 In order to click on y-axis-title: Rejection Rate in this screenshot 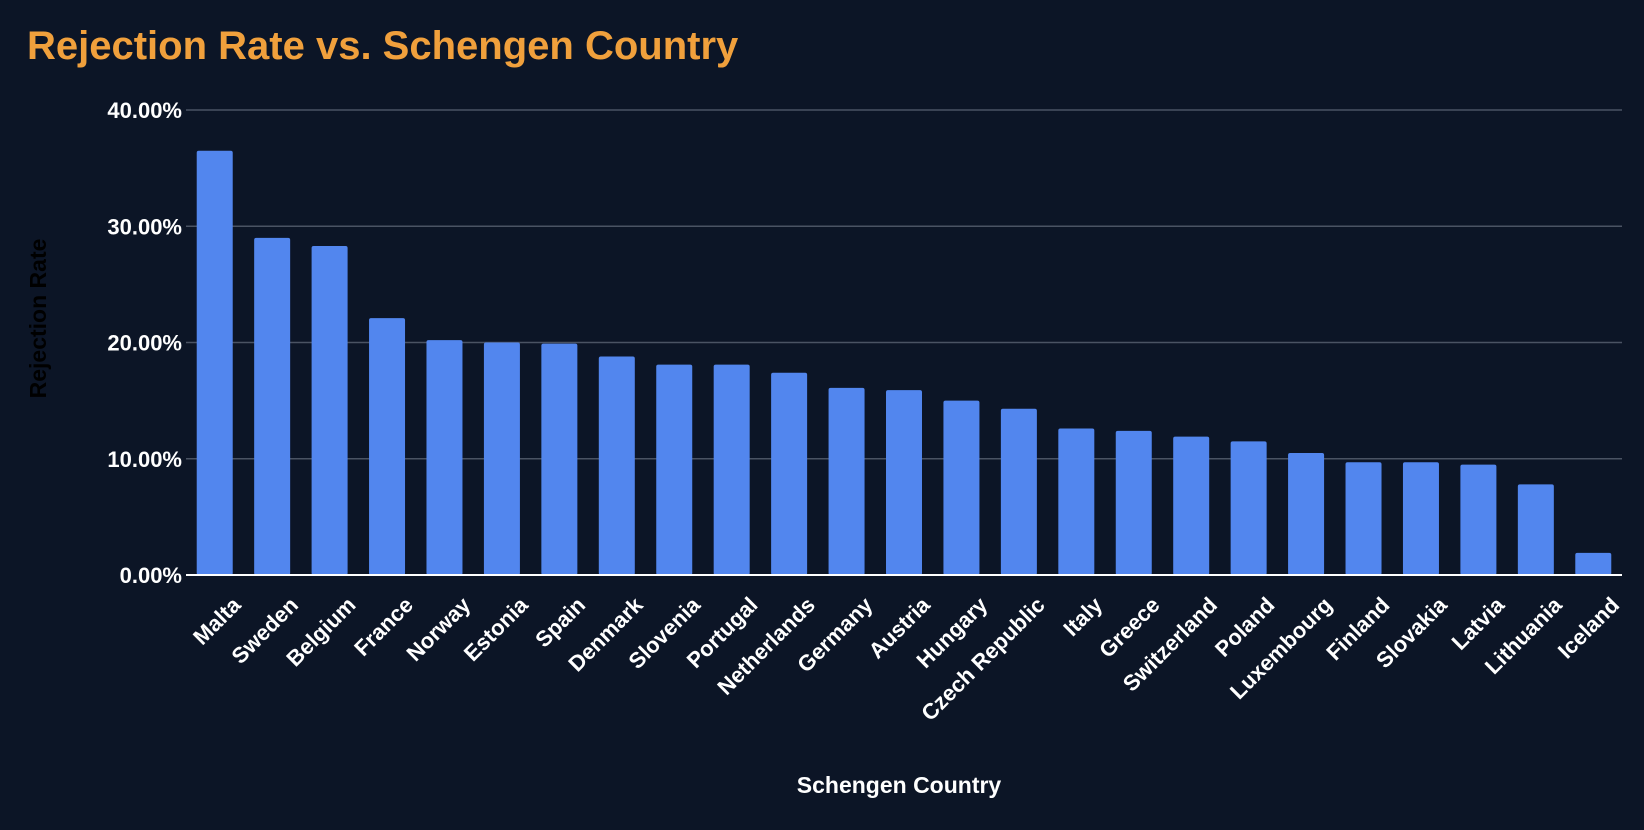, I will do `click(38, 319)`.